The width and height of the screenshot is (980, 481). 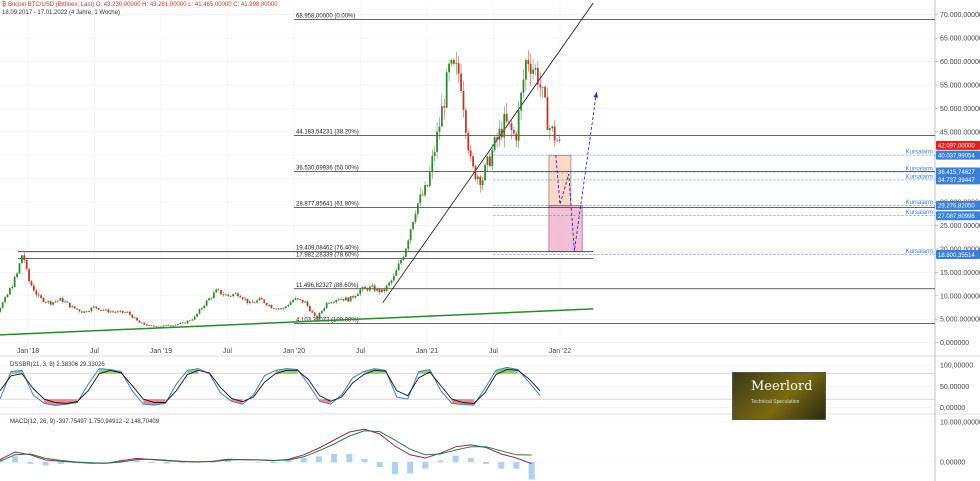 I want to click on trendline-support, so click(x=297, y=322).